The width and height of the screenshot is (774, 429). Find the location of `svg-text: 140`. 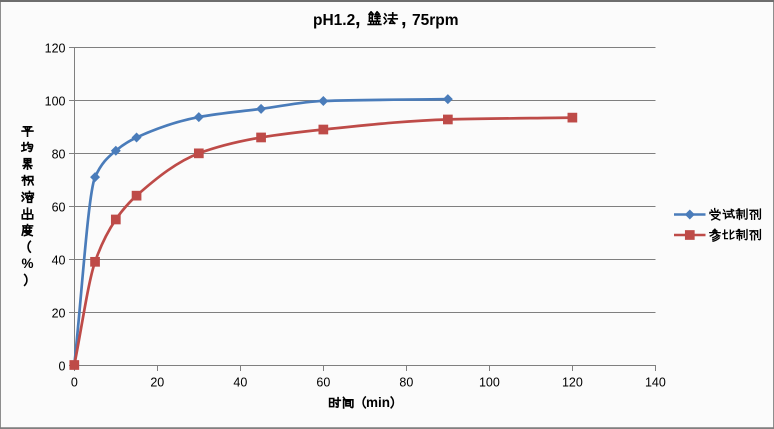

svg-text: 140 is located at coordinates (655, 383).